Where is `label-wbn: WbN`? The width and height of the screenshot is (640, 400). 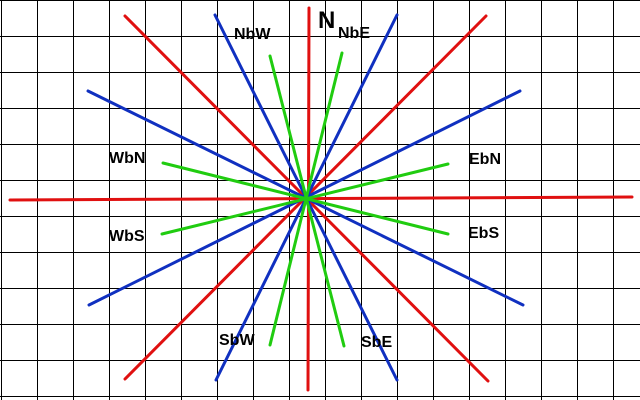 label-wbn: WbN is located at coordinates (127, 158).